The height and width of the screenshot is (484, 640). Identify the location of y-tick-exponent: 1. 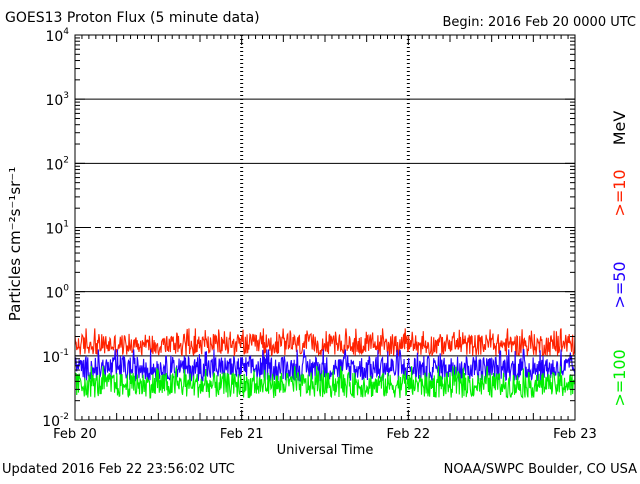
(66, 225).